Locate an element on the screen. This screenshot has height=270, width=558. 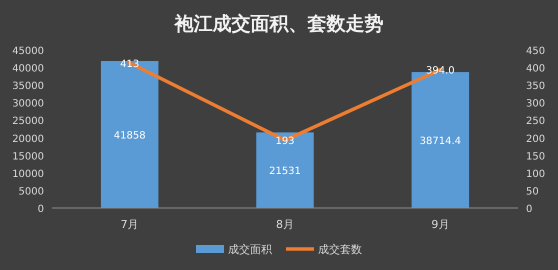
y2-tick-label: 300 is located at coordinates (536, 104).